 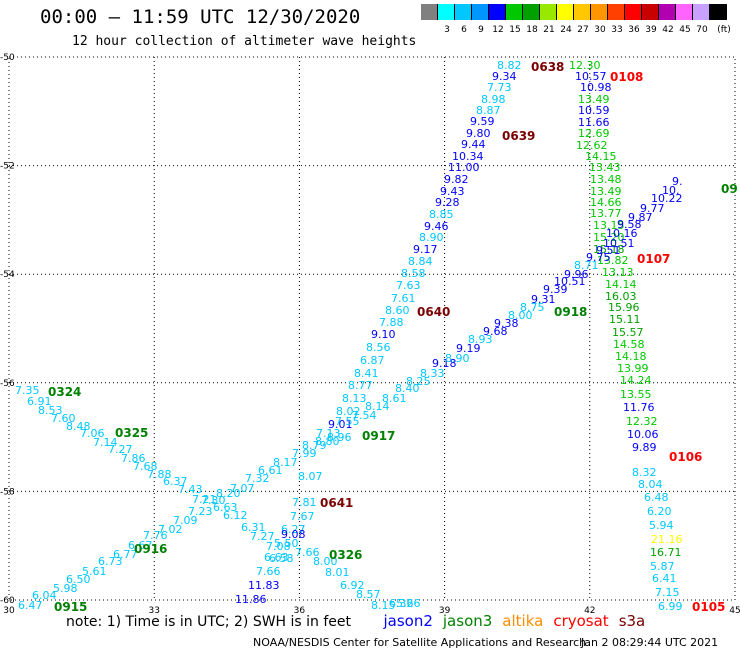 I want to click on wave-height-label: 6.27, so click(x=293, y=529).